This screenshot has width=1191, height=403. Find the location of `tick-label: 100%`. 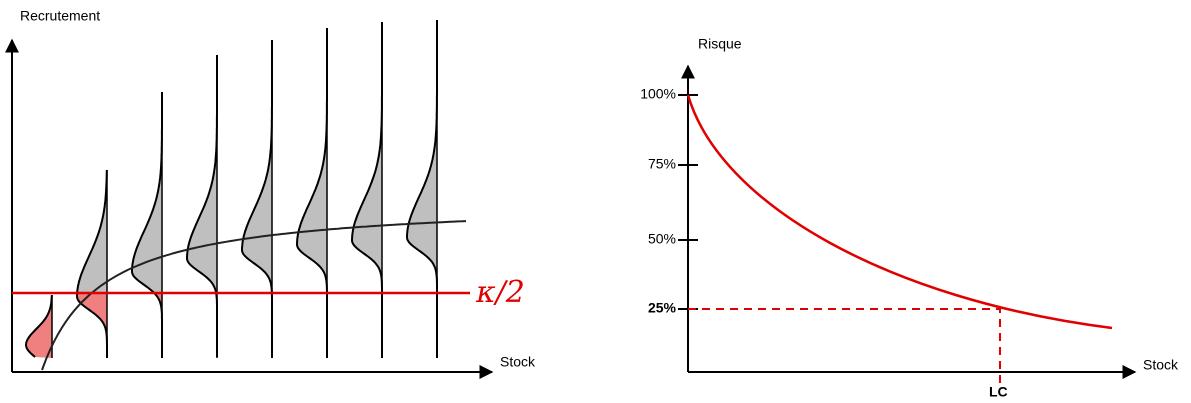

tick-label: 100% is located at coordinates (658, 94).